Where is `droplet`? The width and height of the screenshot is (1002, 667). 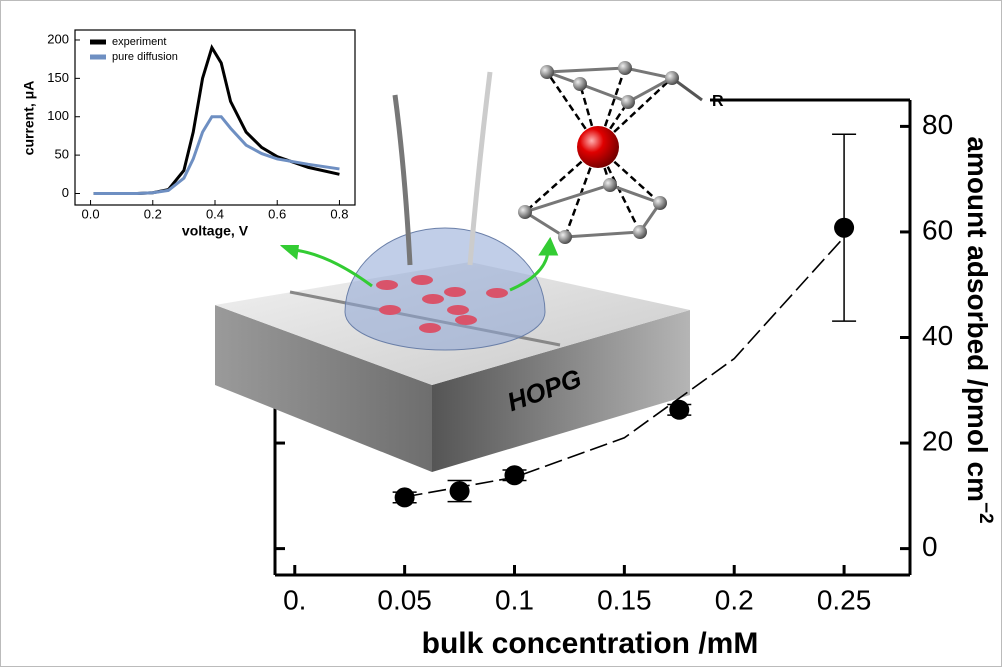 droplet is located at coordinates (445, 289).